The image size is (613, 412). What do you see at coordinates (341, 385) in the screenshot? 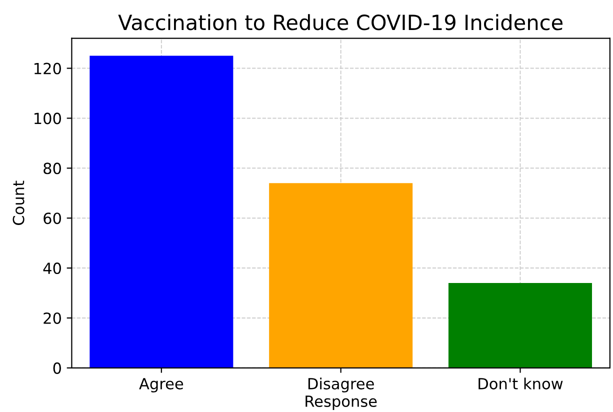
I see `x-tick-label: Disagree` at bounding box center [341, 385].